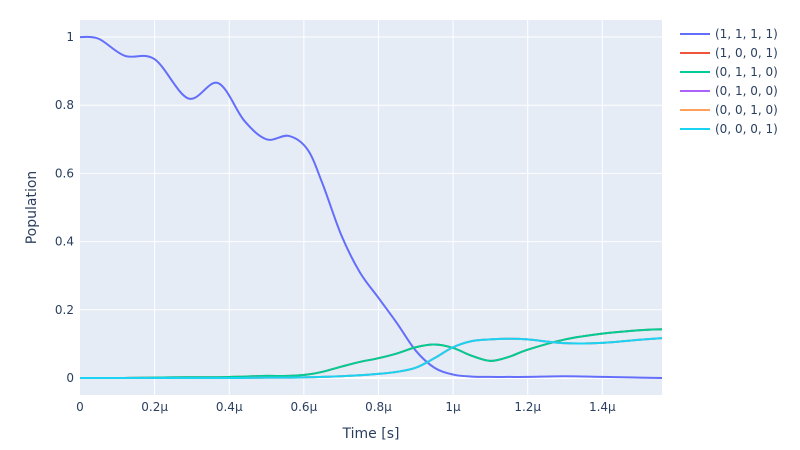 The image size is (800, 450). I want to click on x-axis-ticks: 0 0.2μ 0.4μ 0.6μ 0.8μ 1μ 1.2μ 1.4μ, so click(346, 407).